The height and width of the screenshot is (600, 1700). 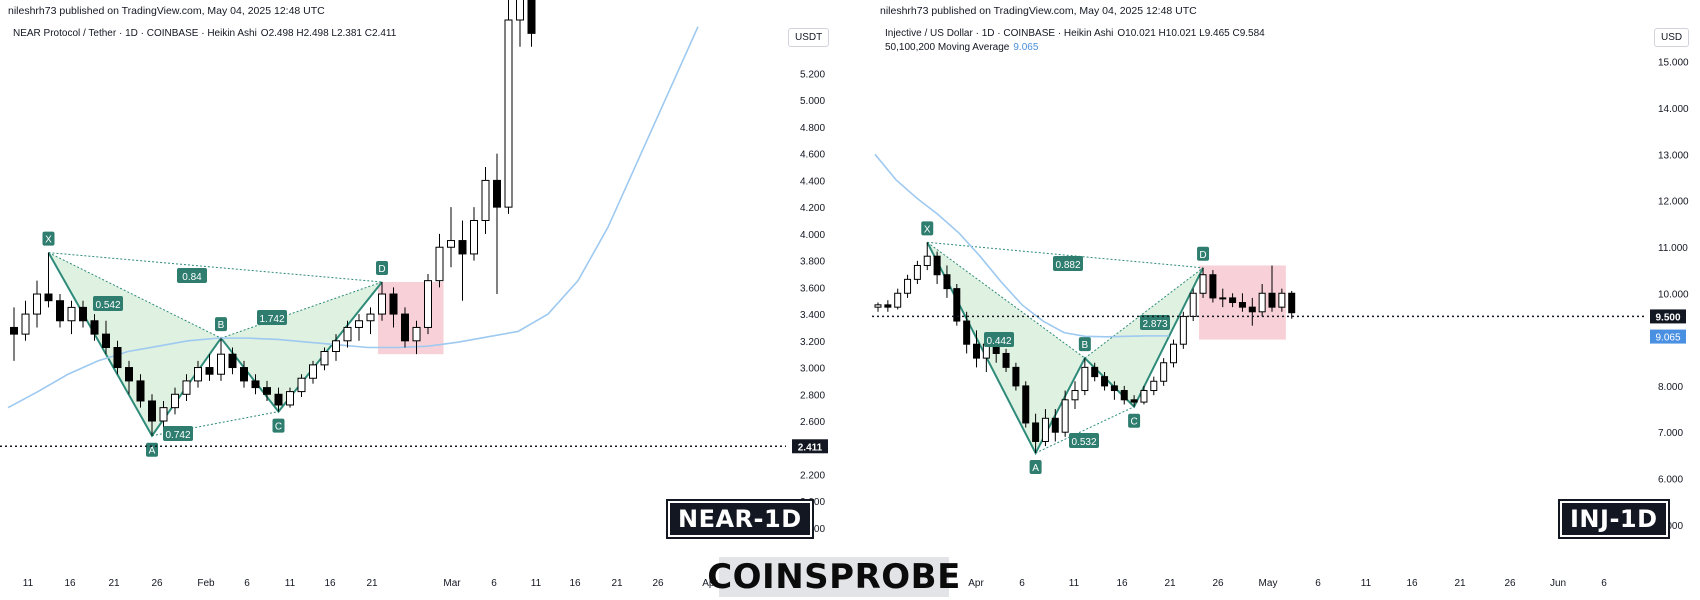 What do you see at coordinates (206, 583) in the screenshot?
I see `x-tick-label: Feb` at bounding box center [206, 583].